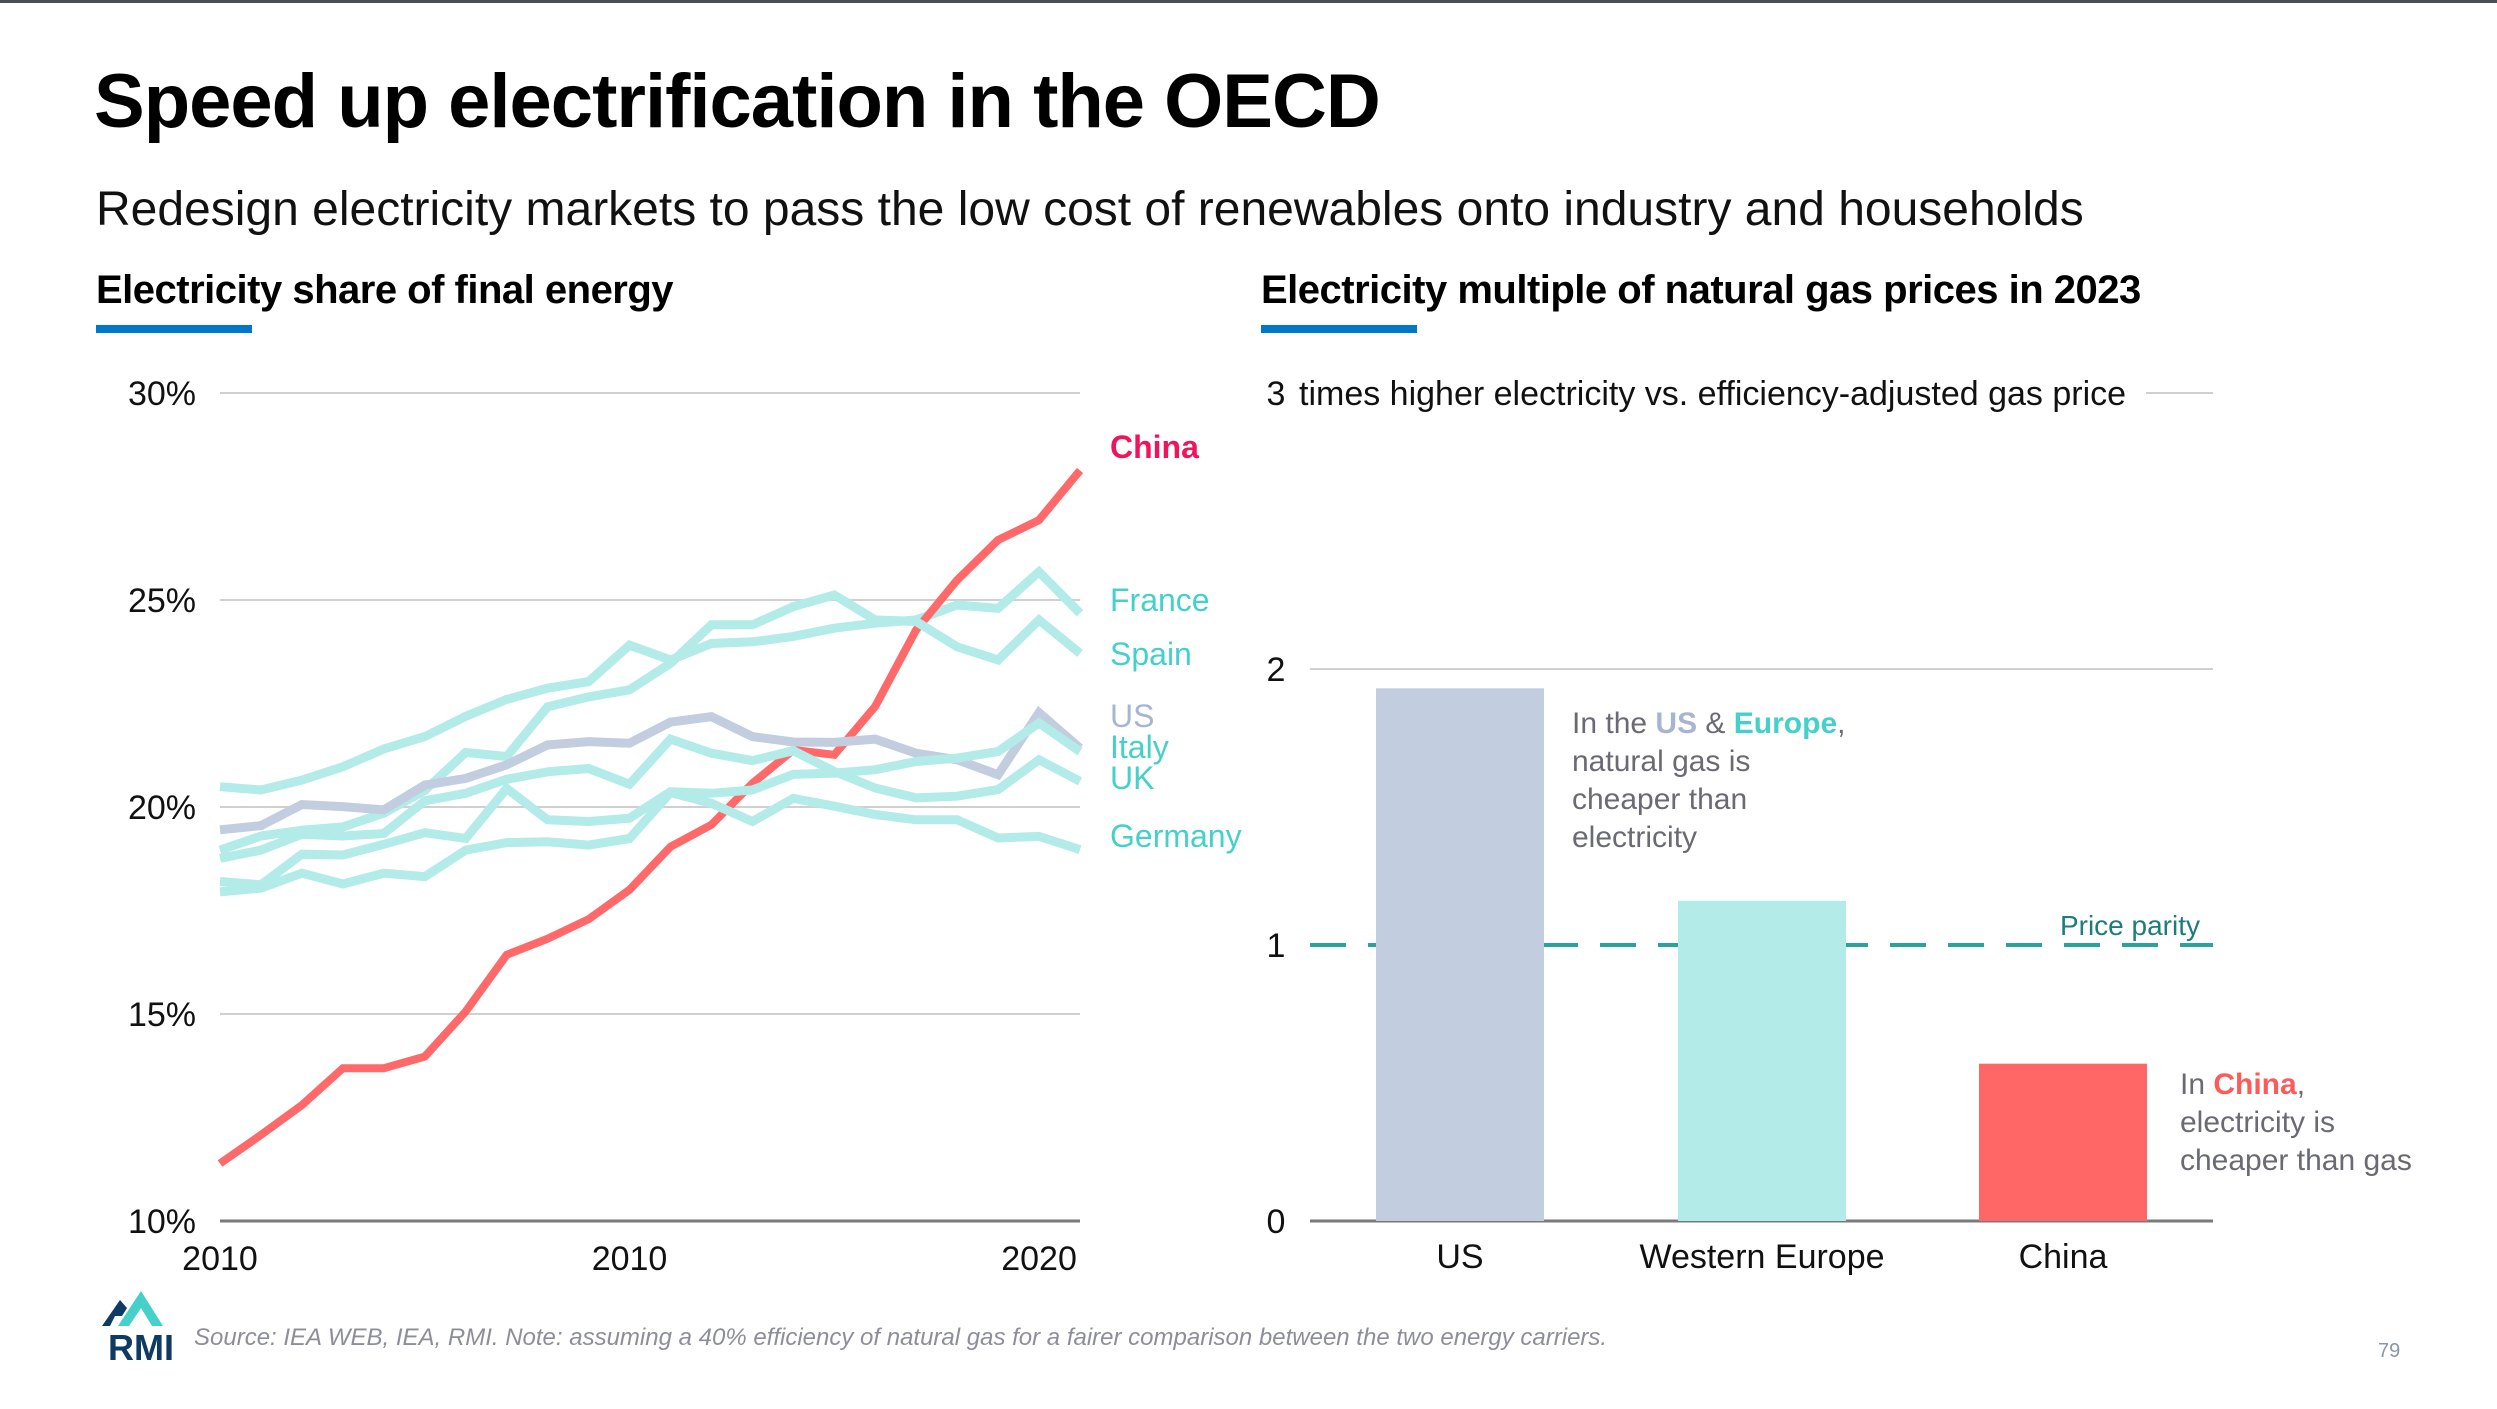  I want to click on line-series-germany, so click(650, 842).